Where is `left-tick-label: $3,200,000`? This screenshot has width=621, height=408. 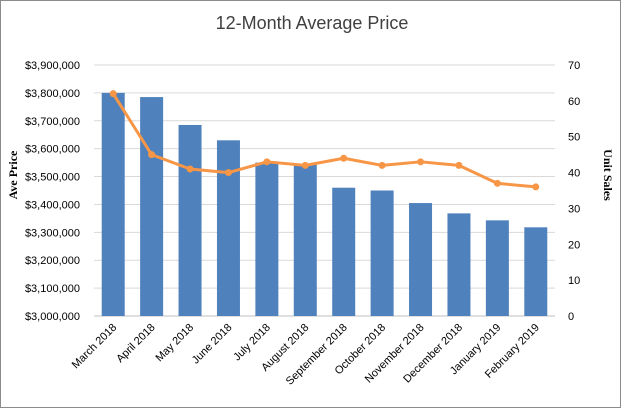
left-tick-label: $3,200,000 is located at coordinates (52, 261).